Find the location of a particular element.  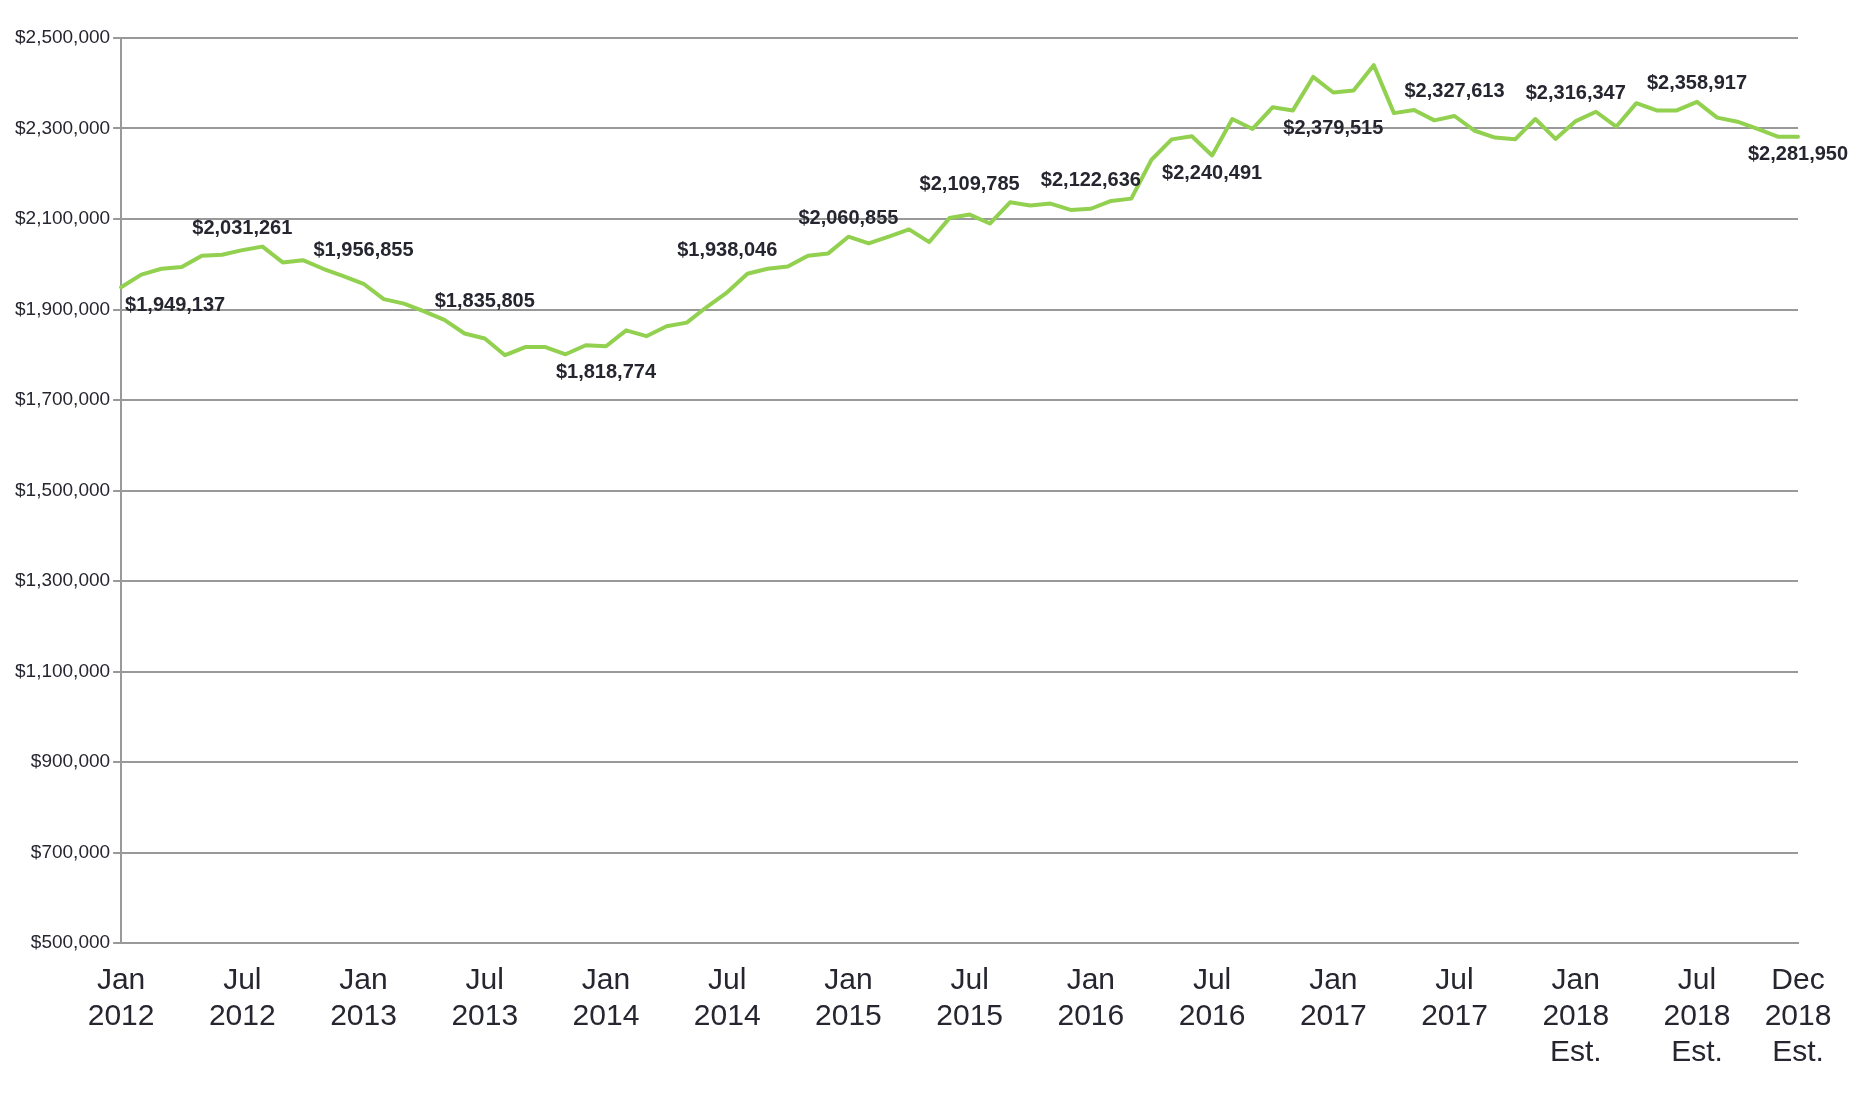

x-tick-label: Jul 2018 Est. is located at coordinates (1697, 1015).